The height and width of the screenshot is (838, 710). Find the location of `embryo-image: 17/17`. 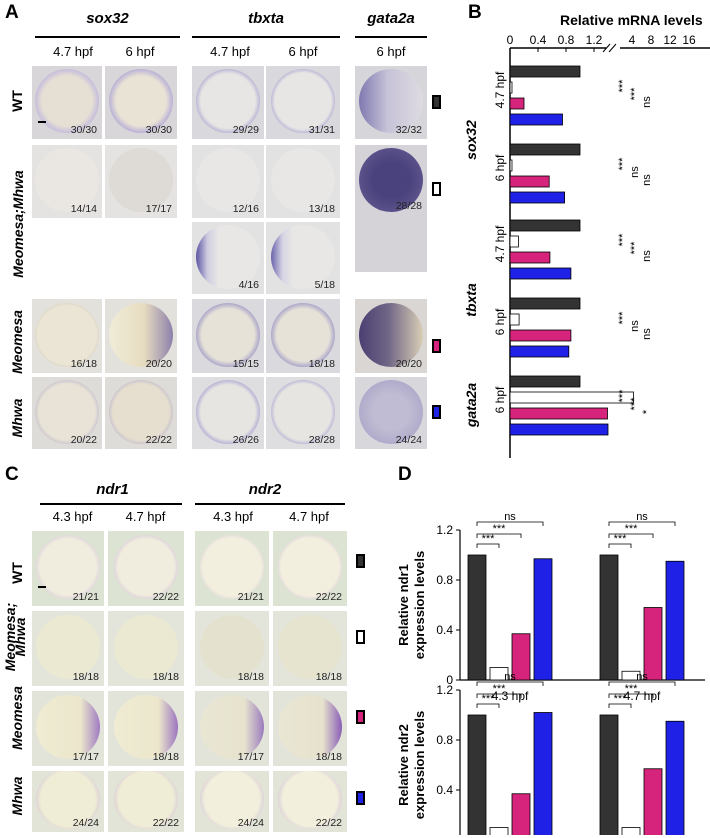

embryo-image: 17/17 is located at coordinates (232, 728).